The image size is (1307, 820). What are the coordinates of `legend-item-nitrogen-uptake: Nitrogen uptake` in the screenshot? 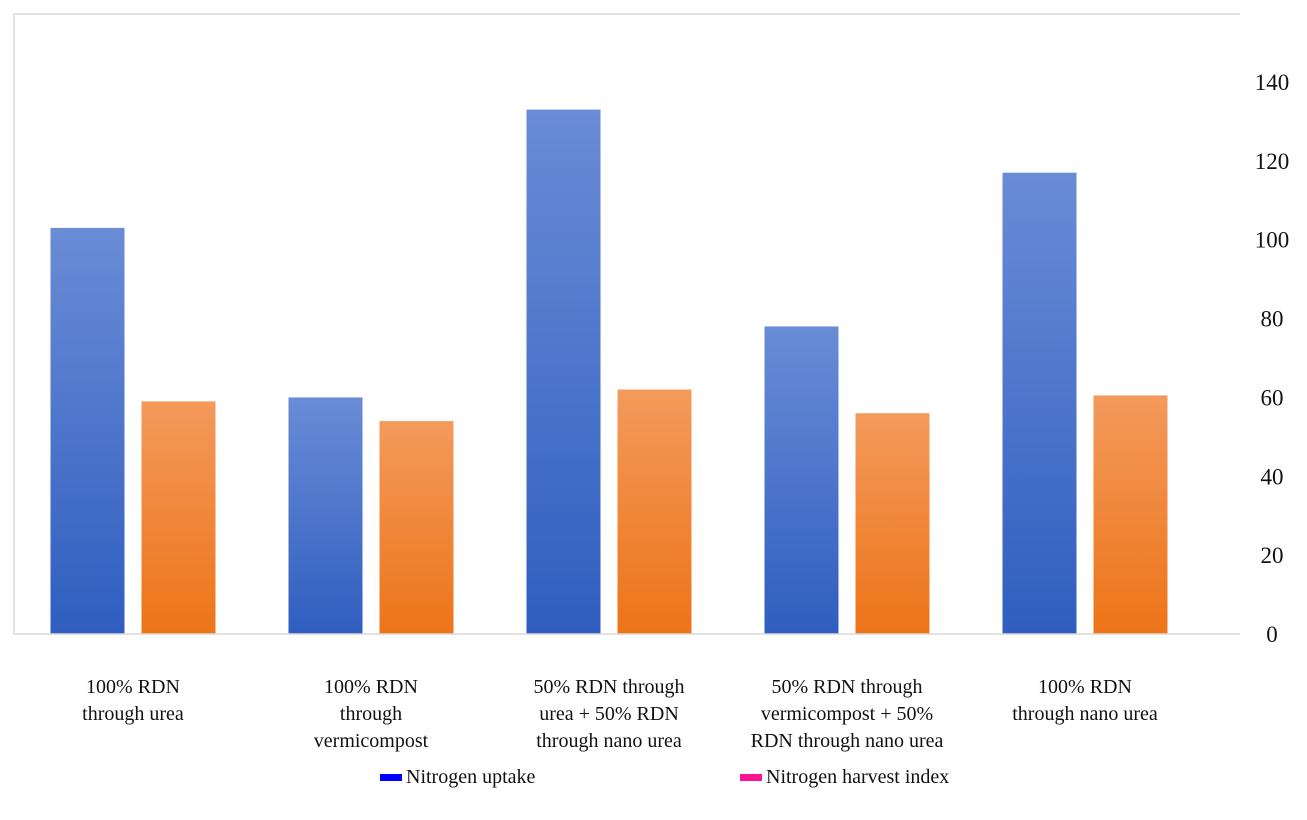 It's located at (457, 777).